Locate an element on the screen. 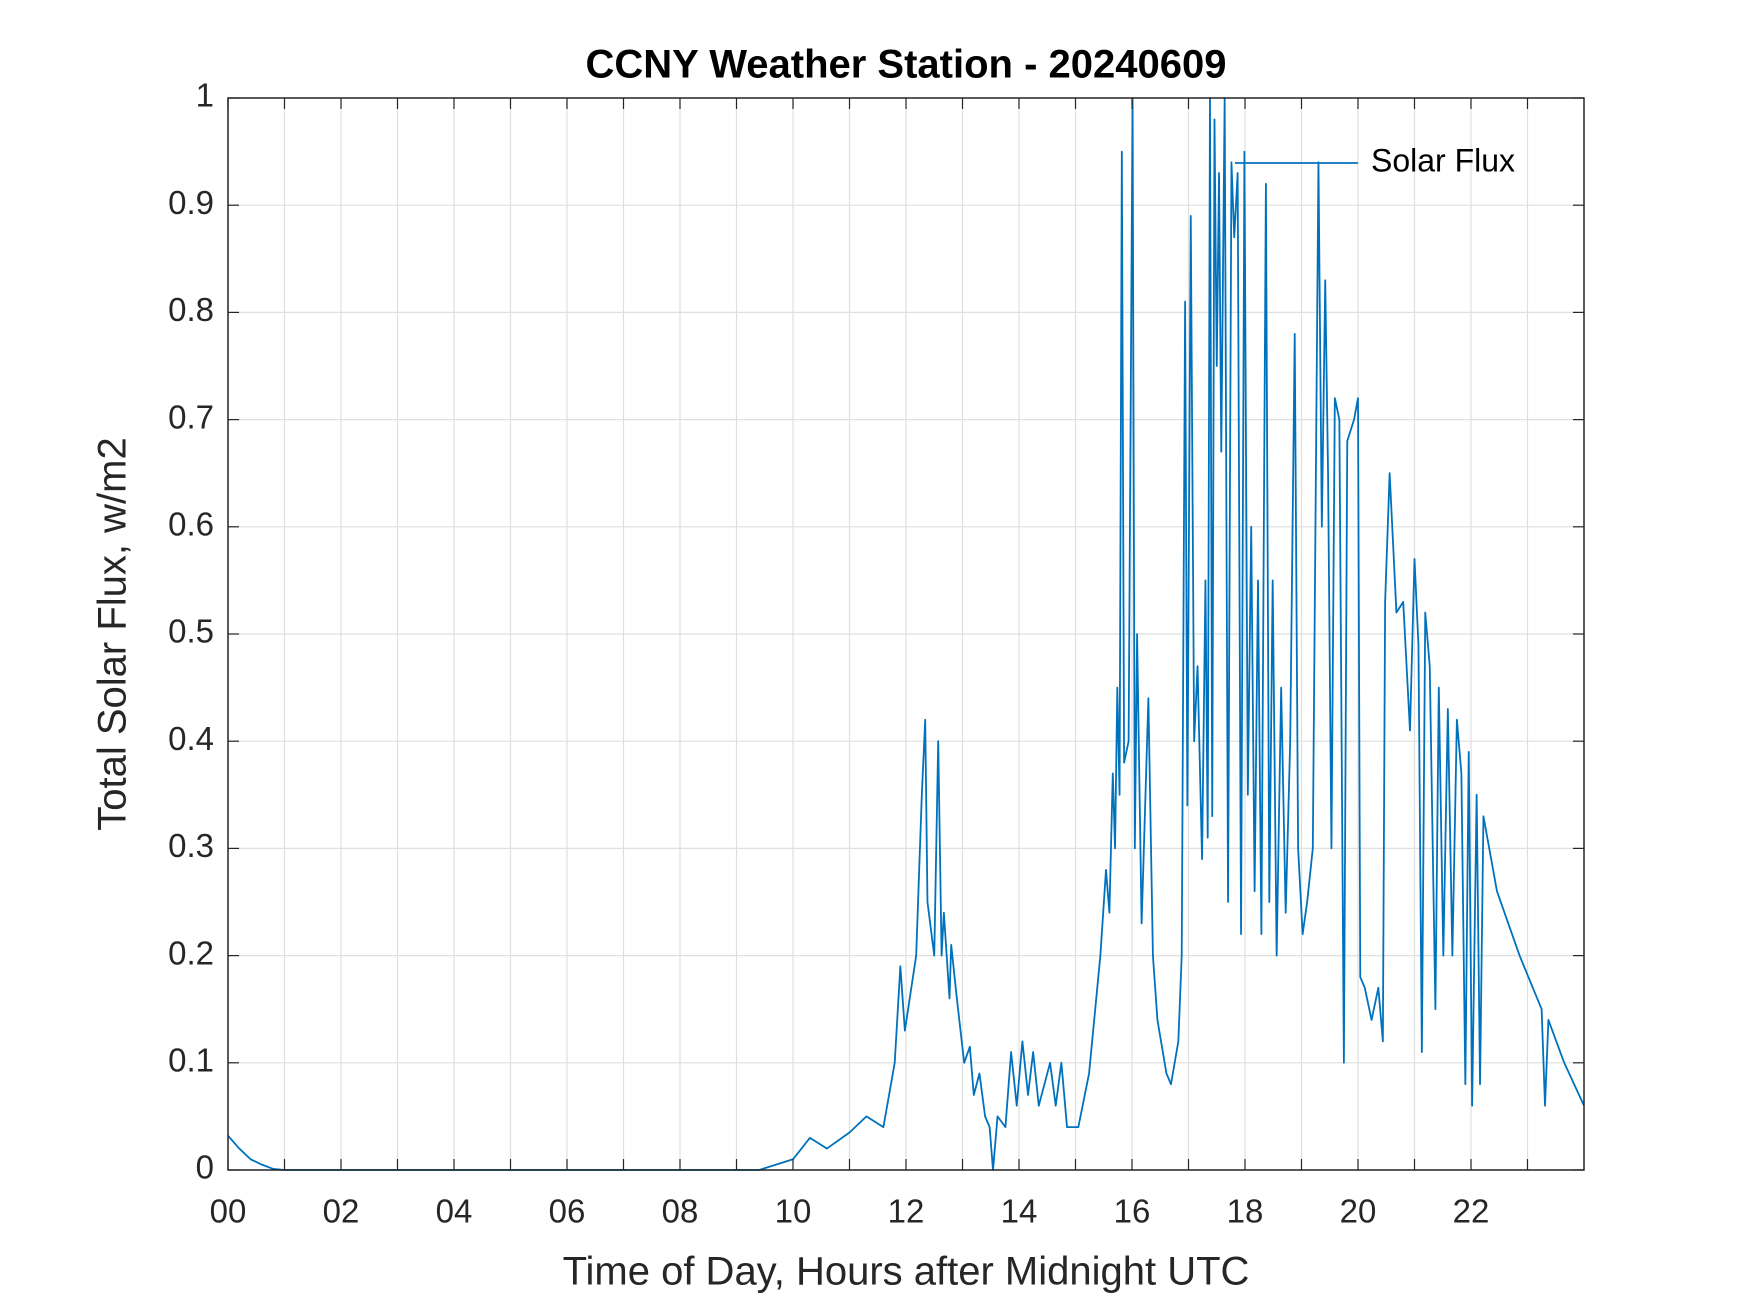 The height and width of the screenshot is (1313, 1750). x-axis-label: Time of Day, Hours after Midnight UTC is located at coordinates (906, 1272).